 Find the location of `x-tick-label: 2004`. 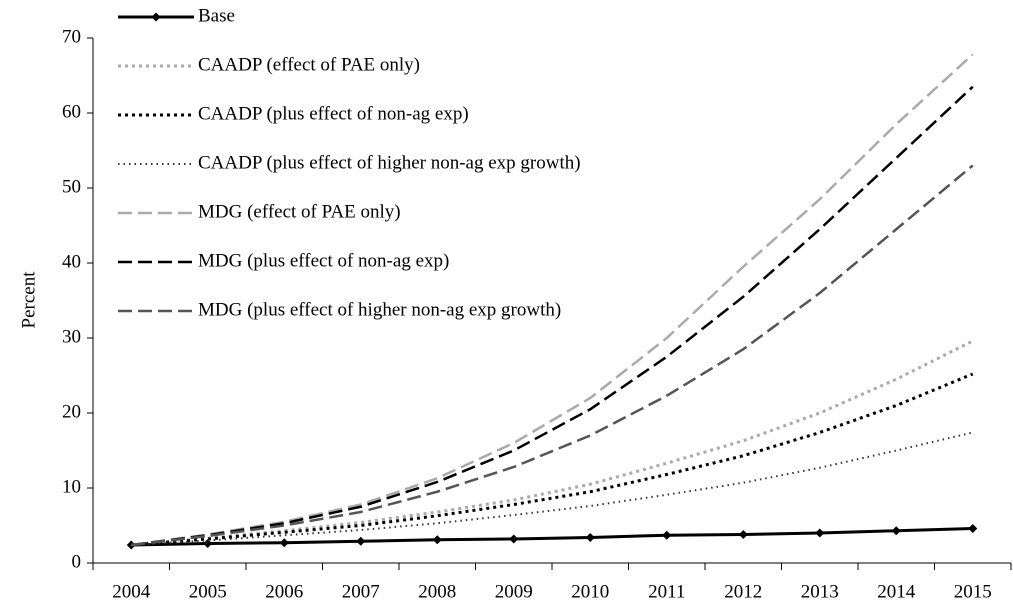

x-tick-label: 2004 is located at coordinates (131, 591).